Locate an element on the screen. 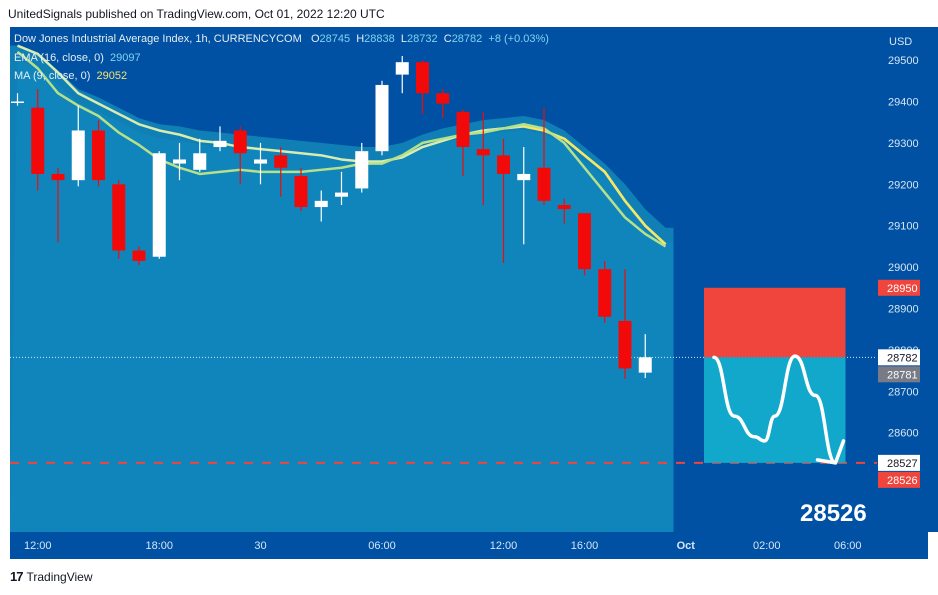  time-axis-background is located at coordinates (469, 545).